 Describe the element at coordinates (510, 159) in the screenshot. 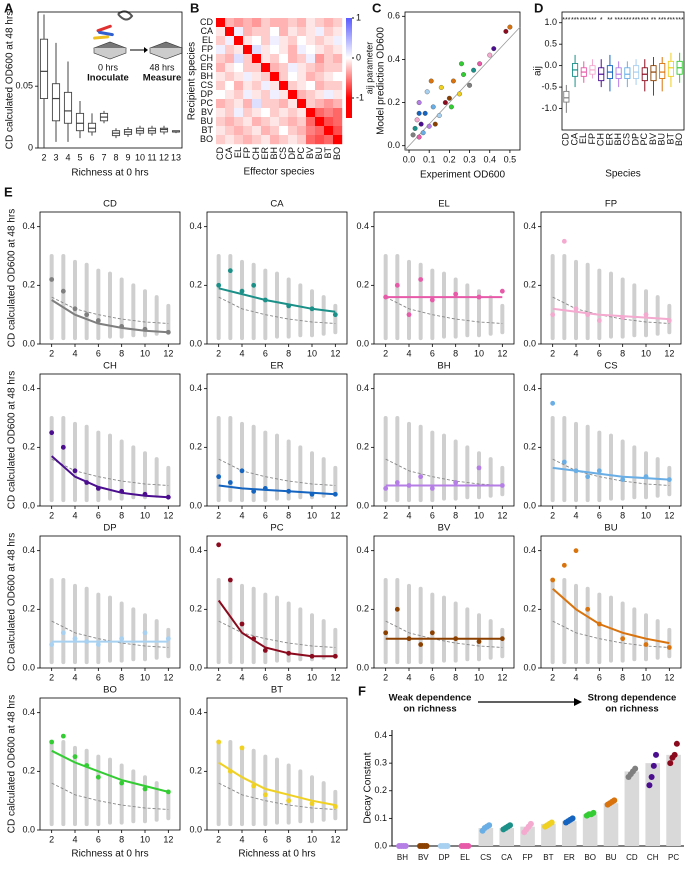

I see `x-tick-label: 0.5` at that location.